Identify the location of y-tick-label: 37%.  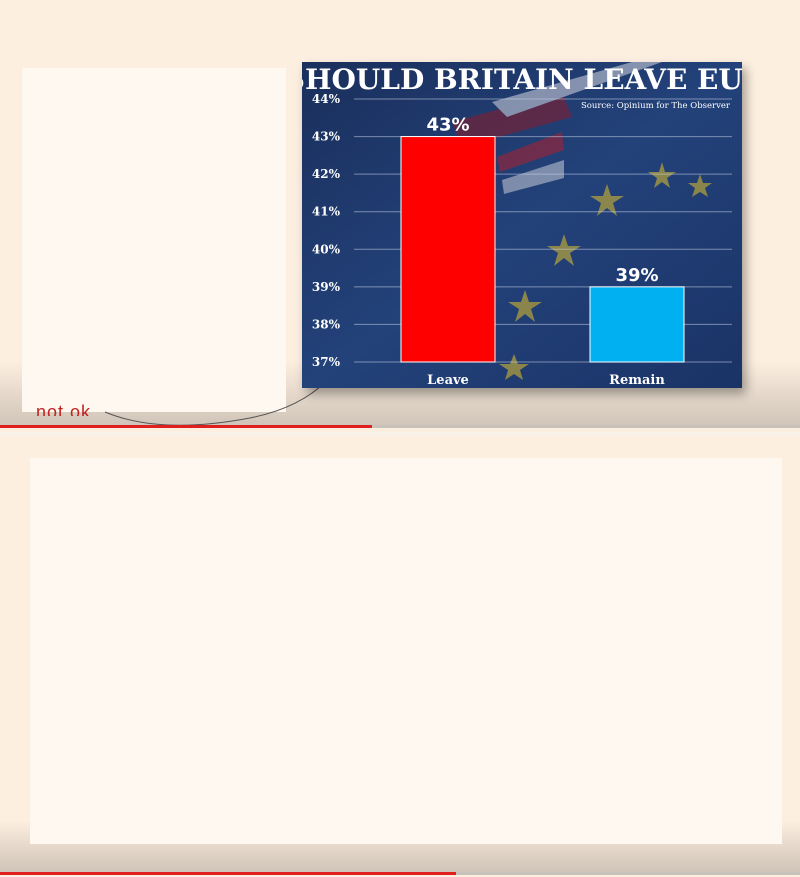
(326, 362).